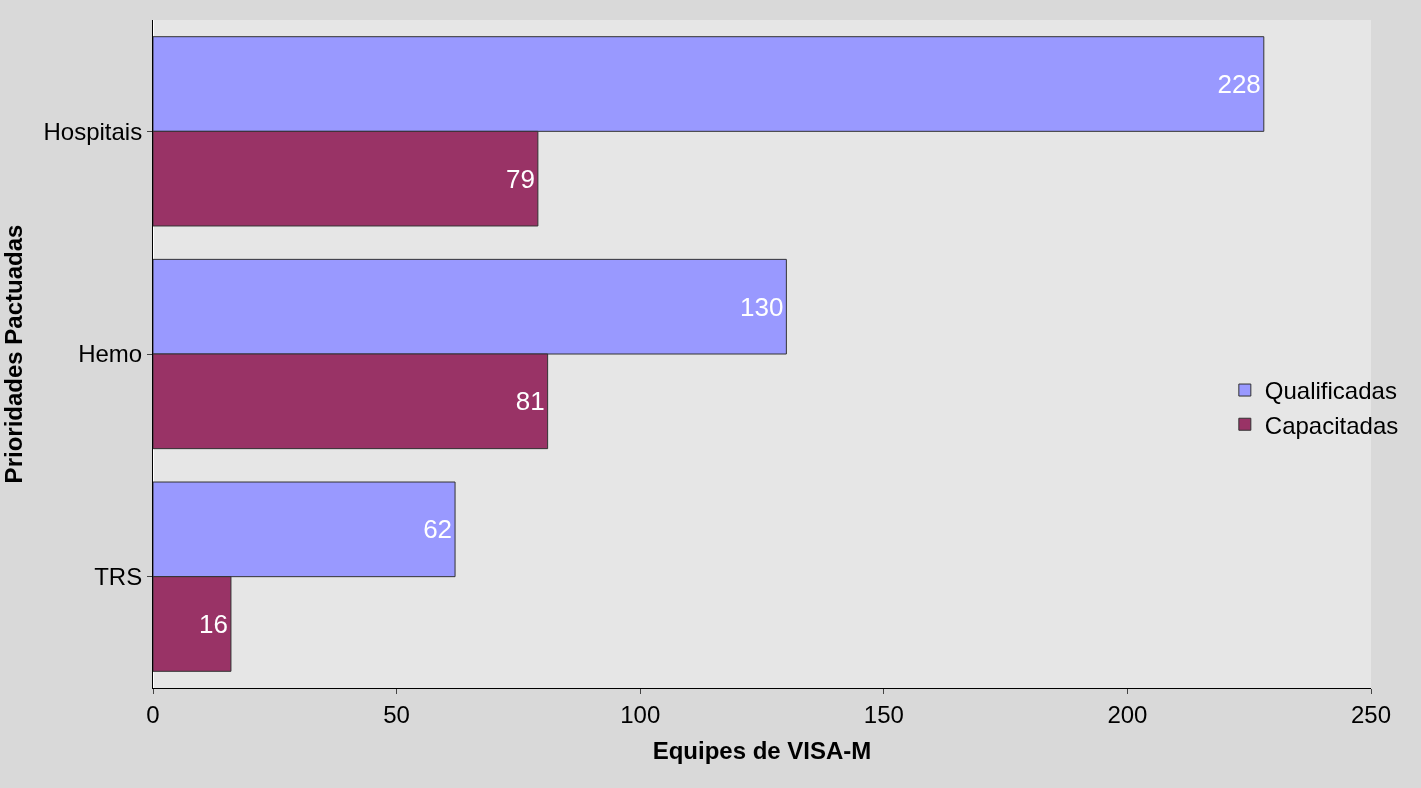  What do you see at coordinates (761, 306) in the screenshot?
I see `data-label: 130` at bounding box center [761, 306].